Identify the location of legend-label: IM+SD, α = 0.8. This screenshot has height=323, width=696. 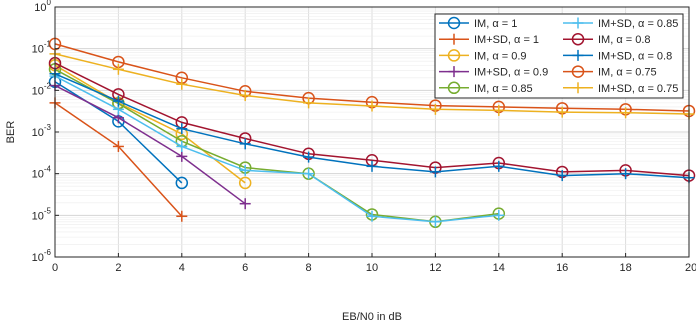
(635, 56).